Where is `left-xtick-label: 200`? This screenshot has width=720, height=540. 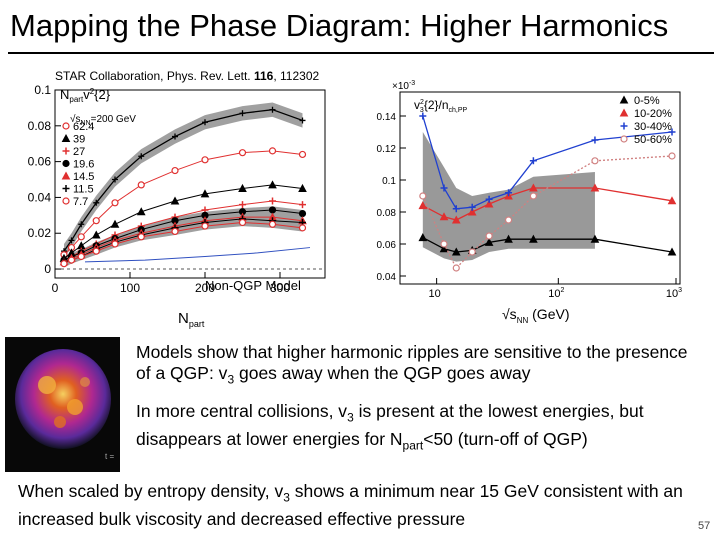
left-xtick-label: 200 is located at coordinates (205, 288).